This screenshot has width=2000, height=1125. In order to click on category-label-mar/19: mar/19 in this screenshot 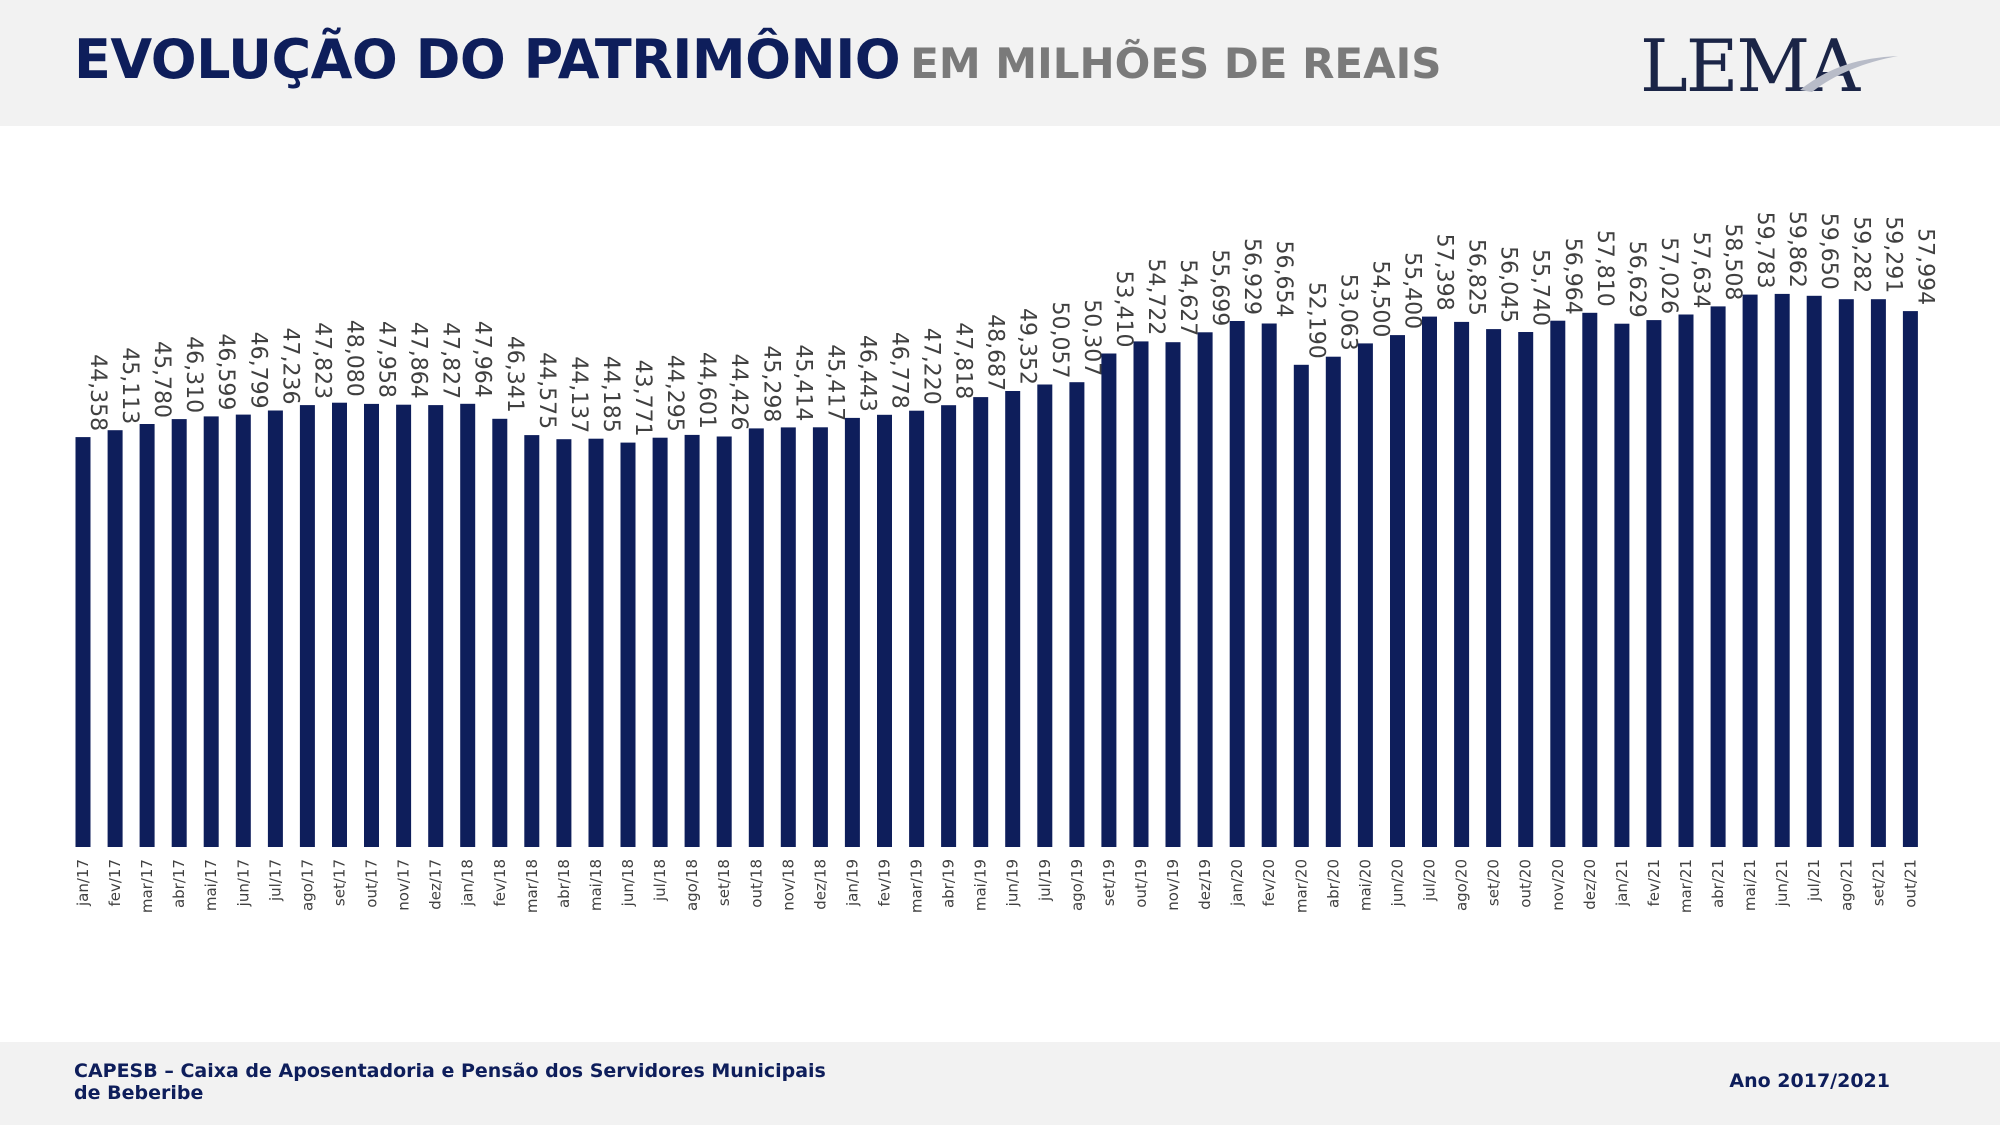, I will do `click(917, 886)`.